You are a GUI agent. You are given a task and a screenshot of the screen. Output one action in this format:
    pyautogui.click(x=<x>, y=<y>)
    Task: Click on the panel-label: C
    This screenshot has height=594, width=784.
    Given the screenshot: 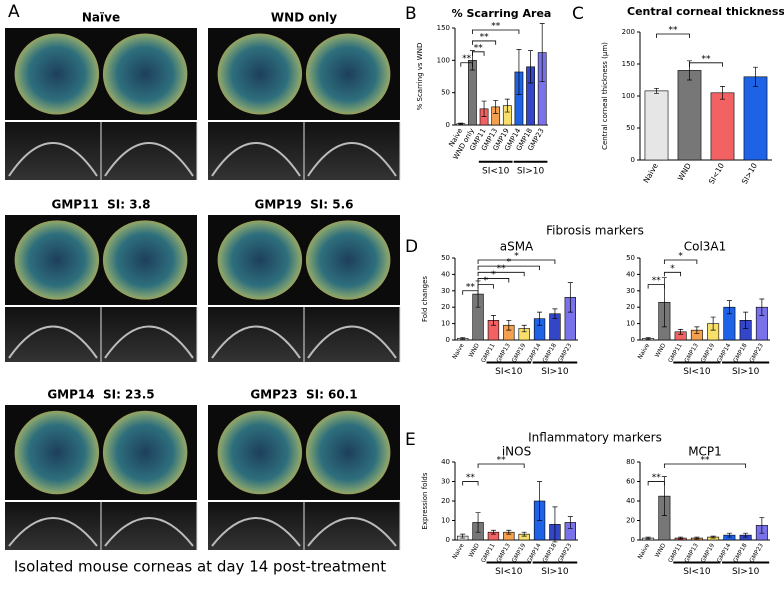 What is the action you would take?
    pyautogui.click(x=578, y=14)
    